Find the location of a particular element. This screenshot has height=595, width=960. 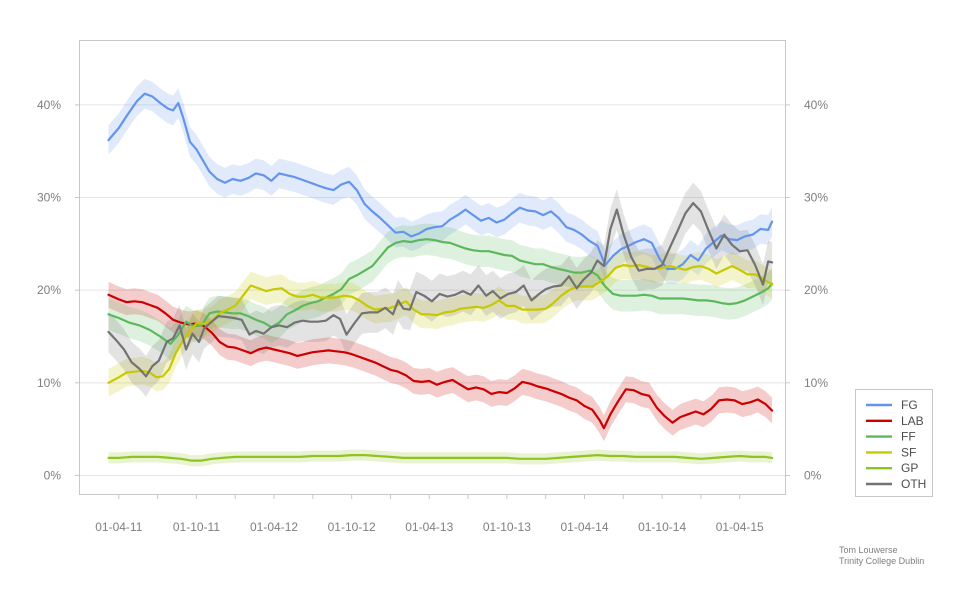

line-ff is located at coordinates (440, 291).